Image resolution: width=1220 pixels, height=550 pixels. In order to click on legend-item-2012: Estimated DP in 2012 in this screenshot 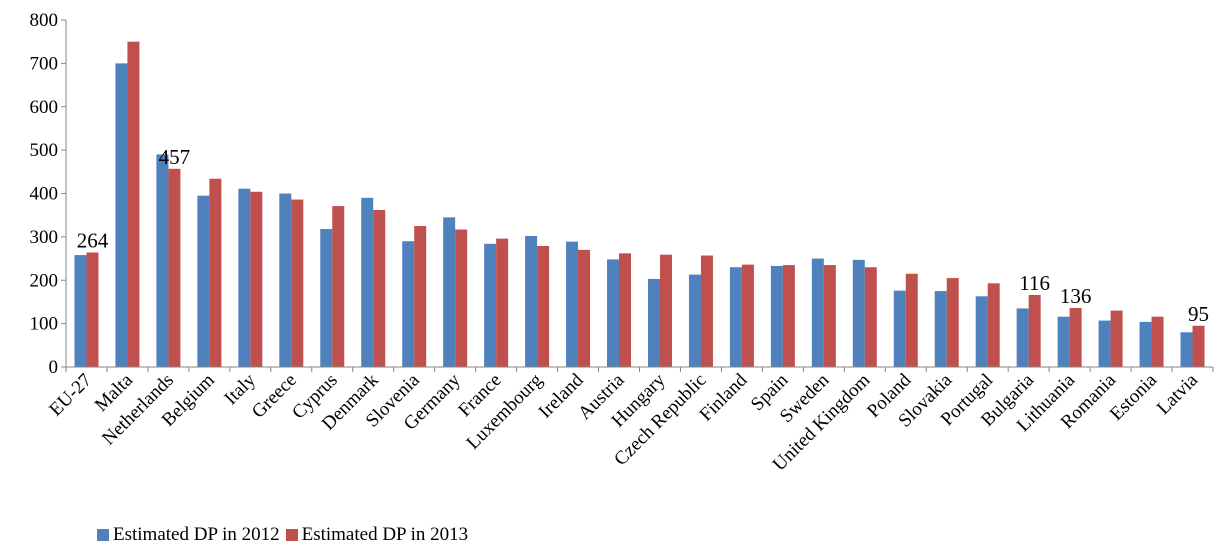, I will do `click(188, 535)`.